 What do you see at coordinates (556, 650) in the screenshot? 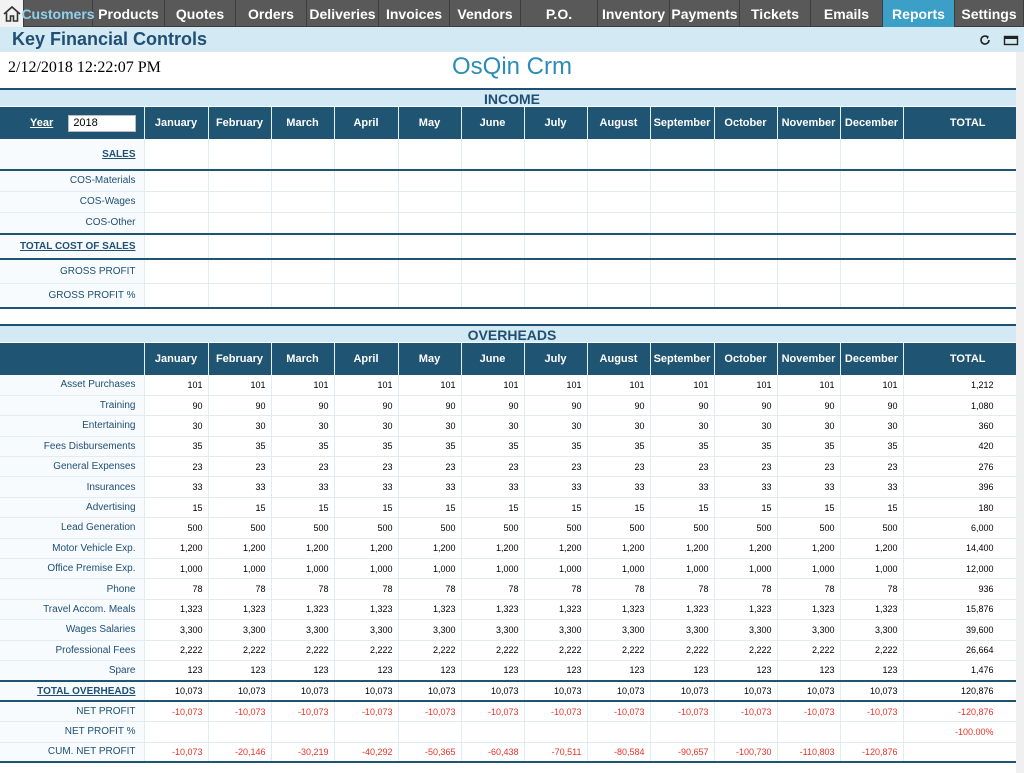
I see `table-cell: 2,222` at bounding box center [556, 650].